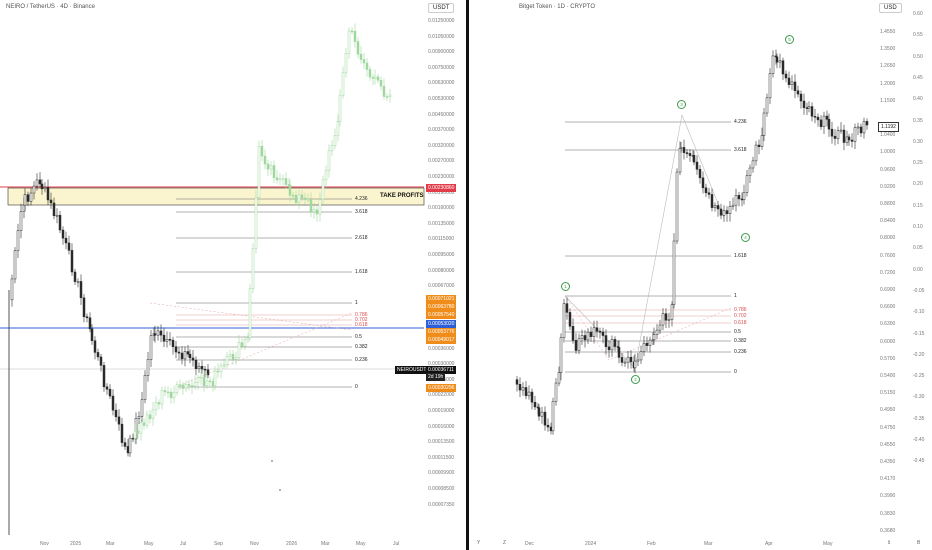  I want to click on left-price-label: 0.00011500, so click(441, 457).